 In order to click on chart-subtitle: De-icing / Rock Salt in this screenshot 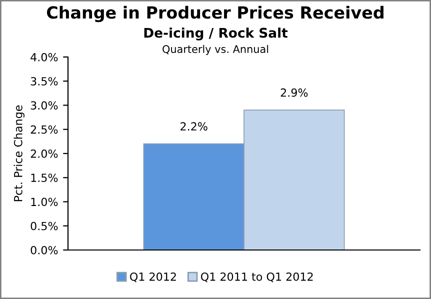, I will do `click(216, 34)`.